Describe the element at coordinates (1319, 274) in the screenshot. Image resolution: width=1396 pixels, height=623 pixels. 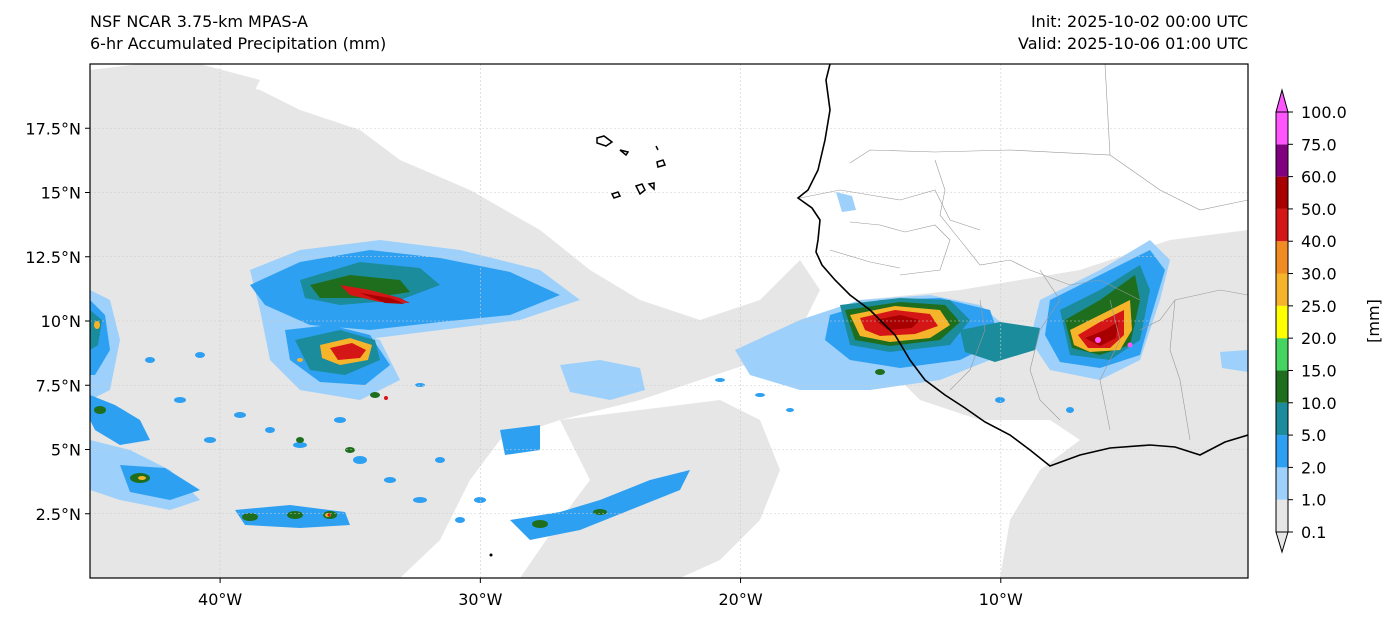
I see `colorbar-tick-label: 30.0` at that location.